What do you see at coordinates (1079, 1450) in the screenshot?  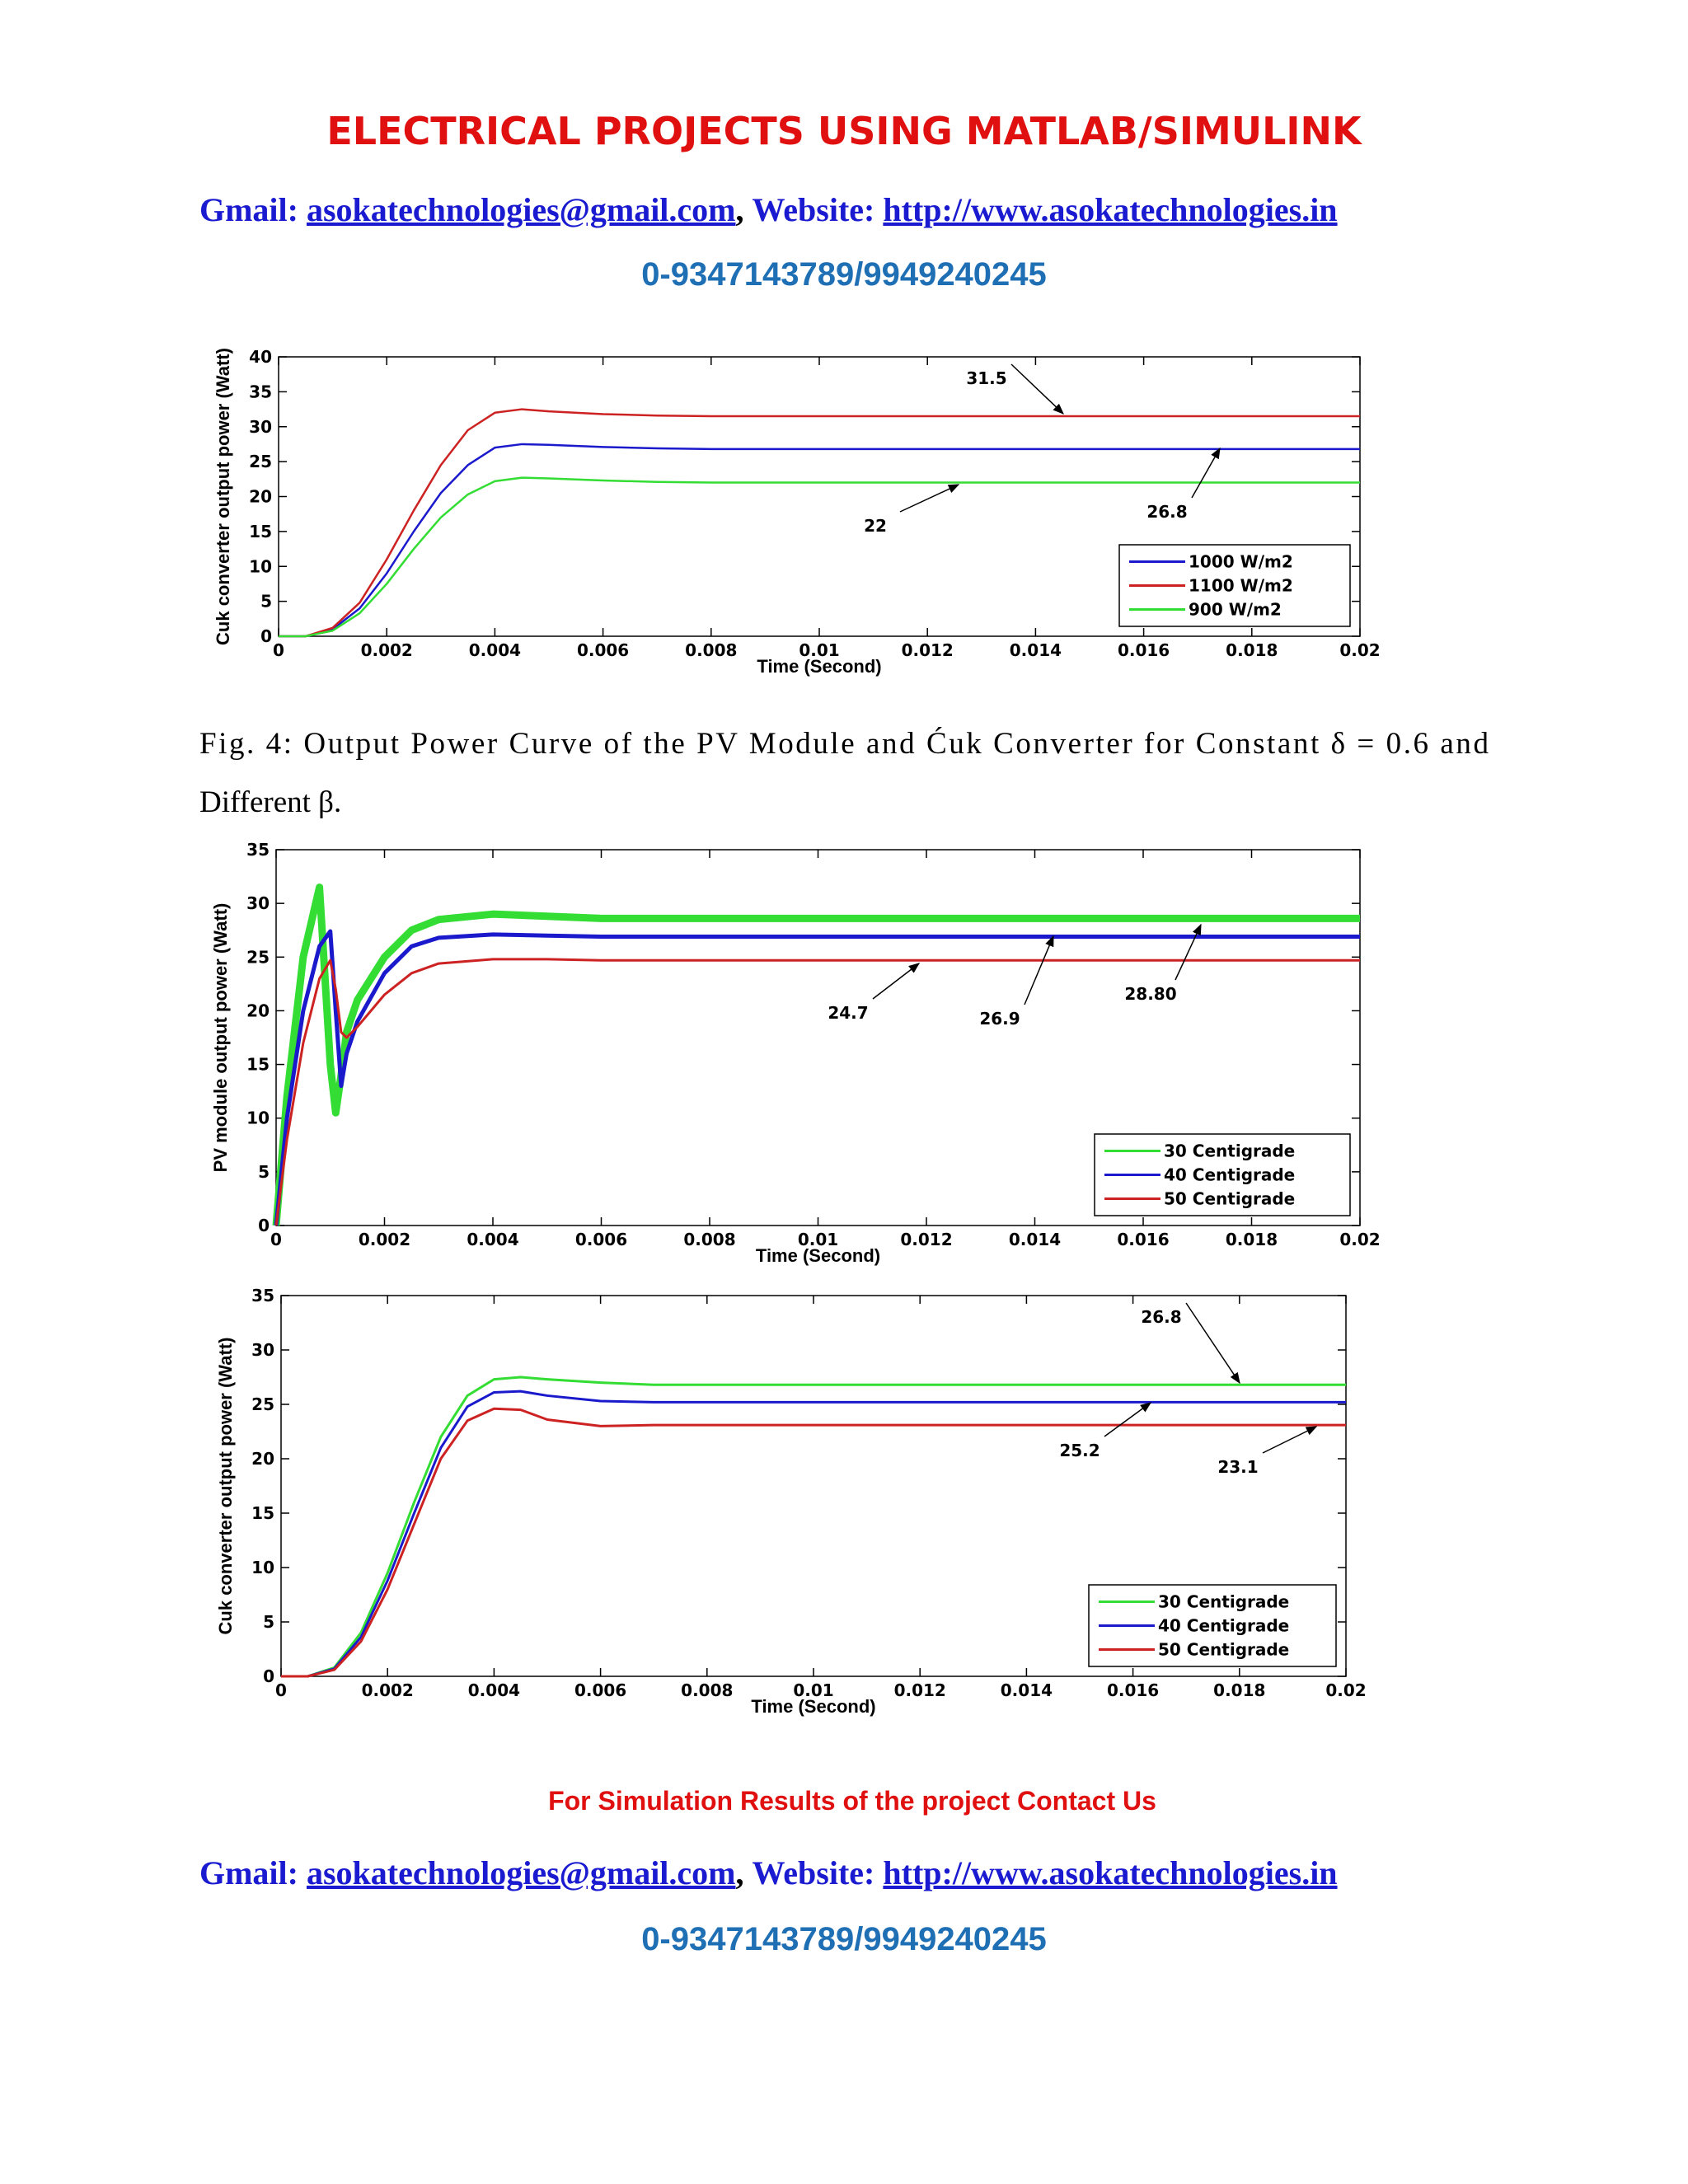 I see `annotation: 25.2` at bounding box center [1079, 1450].